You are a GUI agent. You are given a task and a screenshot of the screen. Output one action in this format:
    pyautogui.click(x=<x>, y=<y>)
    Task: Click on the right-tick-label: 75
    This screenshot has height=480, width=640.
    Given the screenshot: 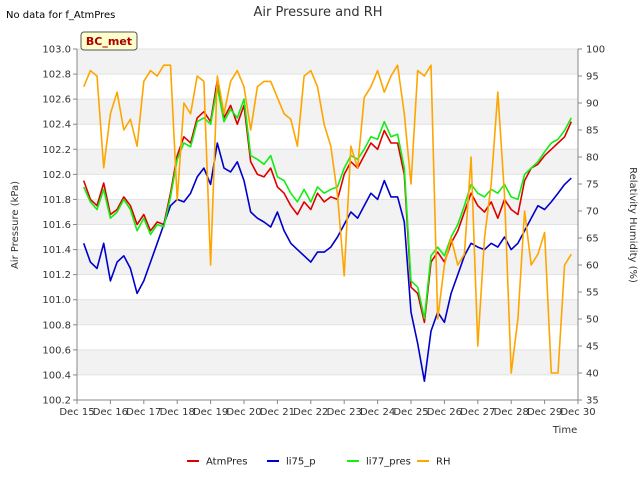 What is the action you would take?
    pyautogui.click(x=592, y=185)
    